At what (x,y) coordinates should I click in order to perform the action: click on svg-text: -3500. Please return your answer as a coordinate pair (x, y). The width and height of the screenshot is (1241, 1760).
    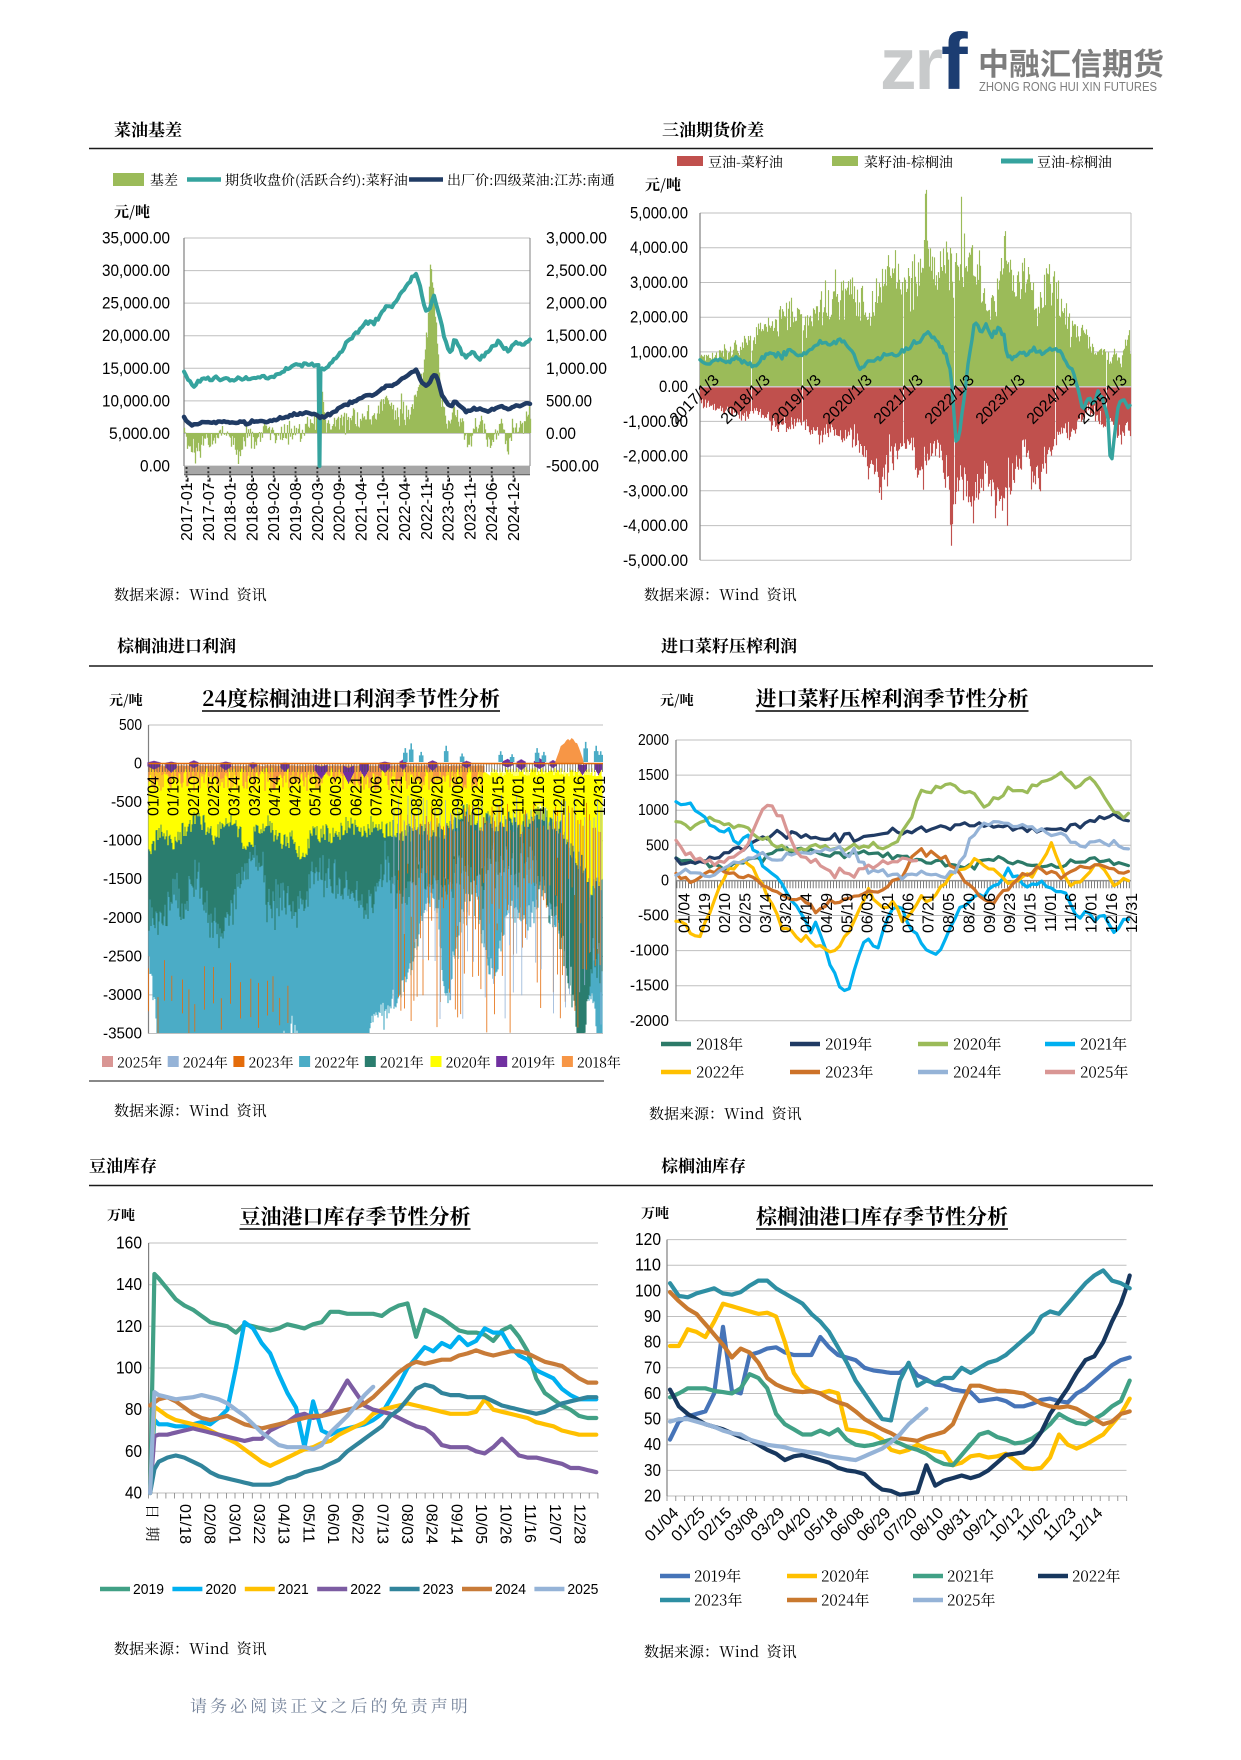
    Looking at the image, I should click on (122, 1034).